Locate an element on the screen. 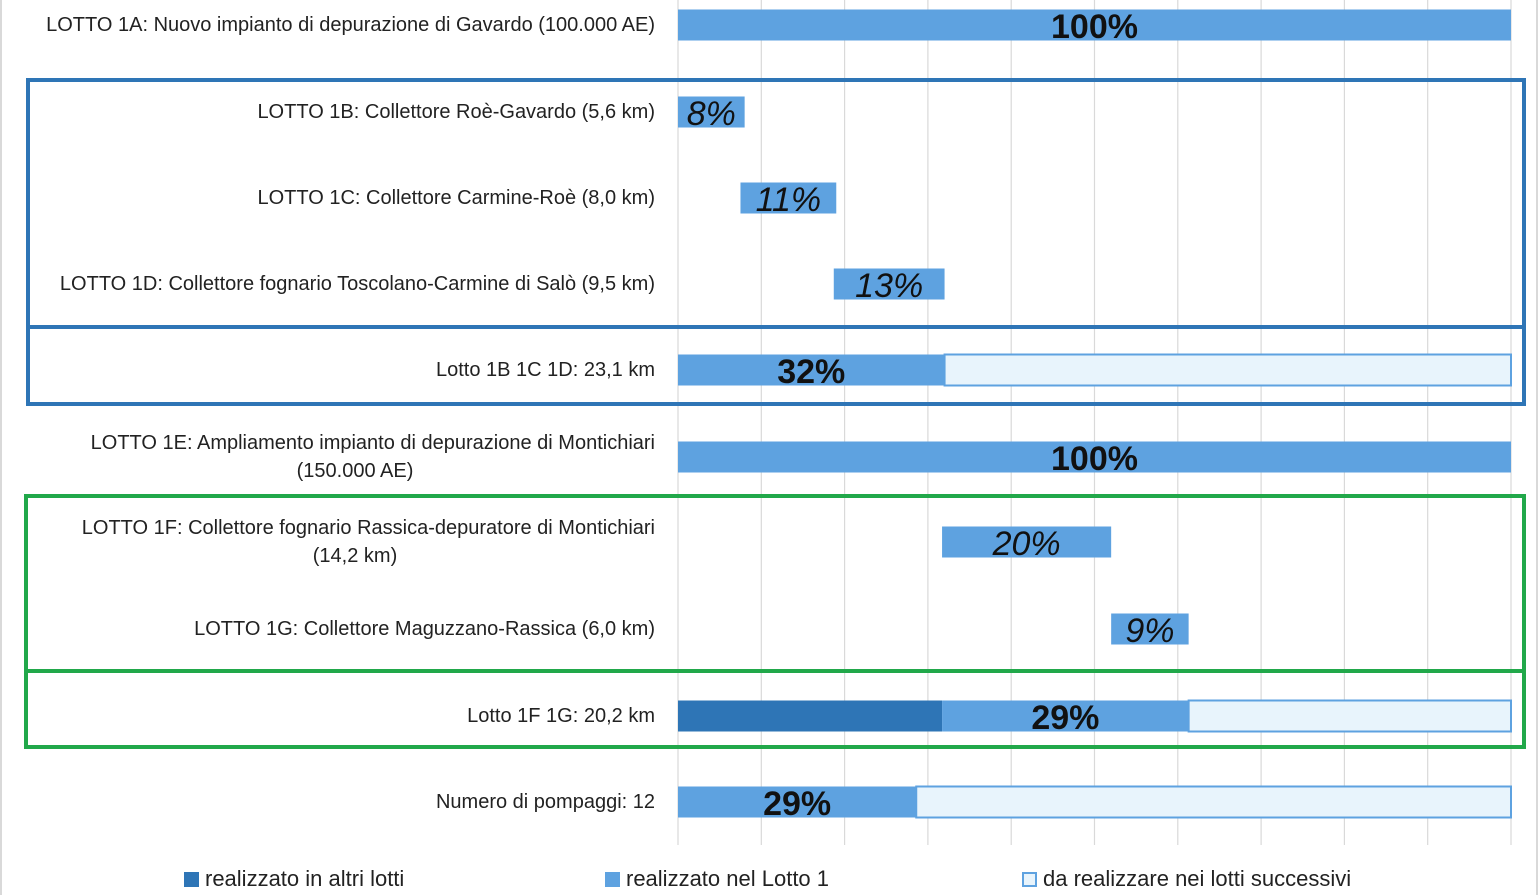  category-label: Numero di pompaggi: 12 is located at coordinates (545, 802).